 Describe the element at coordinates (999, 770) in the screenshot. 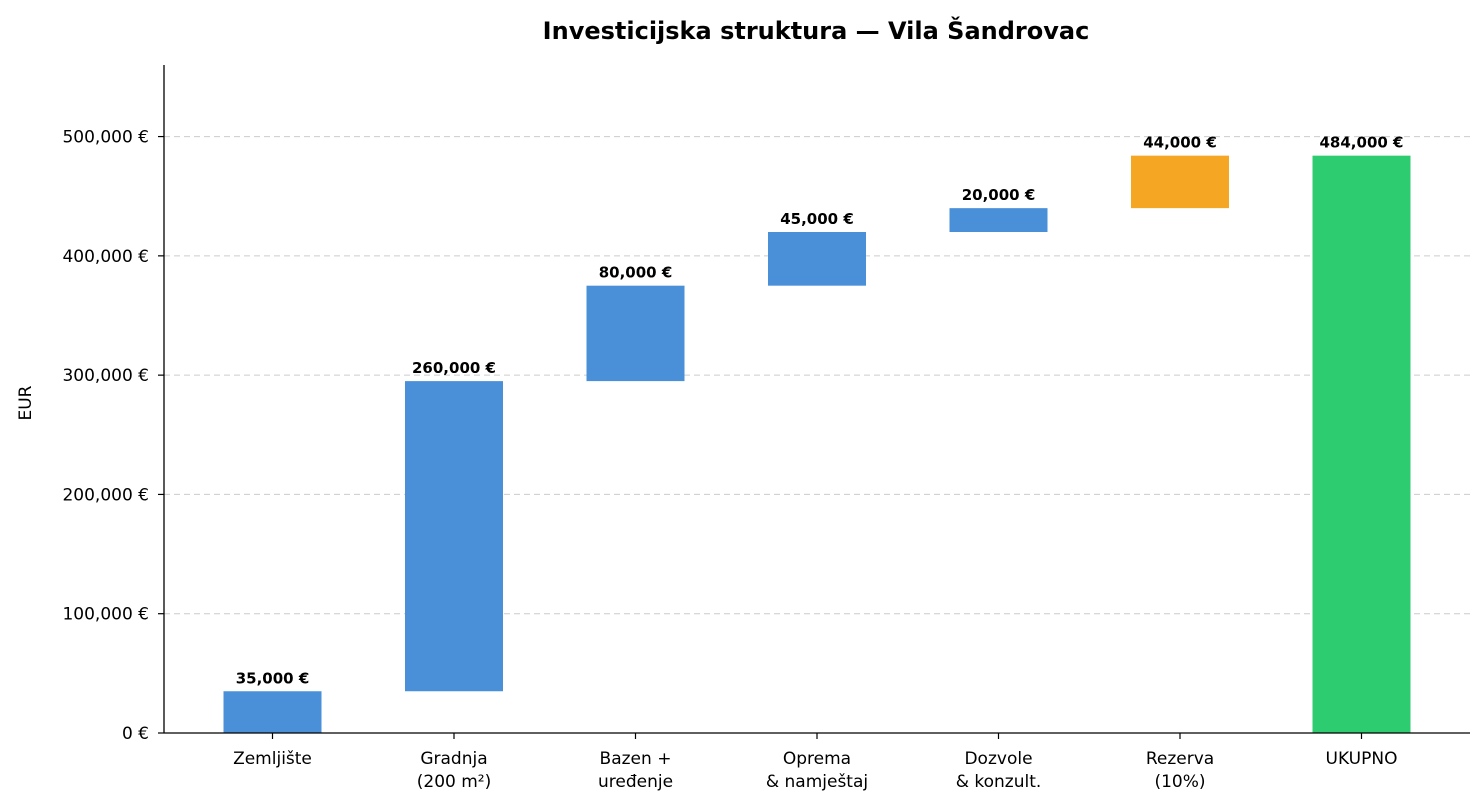

I see `x-category-label: Dozvole & konzult.` at that location.